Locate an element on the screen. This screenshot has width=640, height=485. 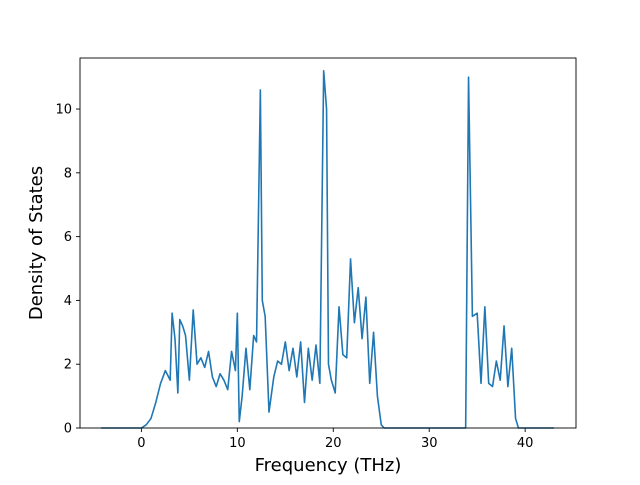
x-tick-label: 20 is located at coordinates (333, 443).